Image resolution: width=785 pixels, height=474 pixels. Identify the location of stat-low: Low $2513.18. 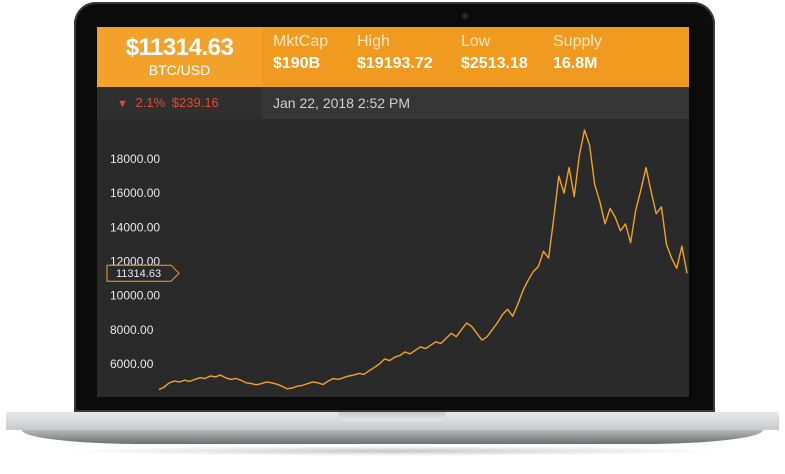
(494, 53).